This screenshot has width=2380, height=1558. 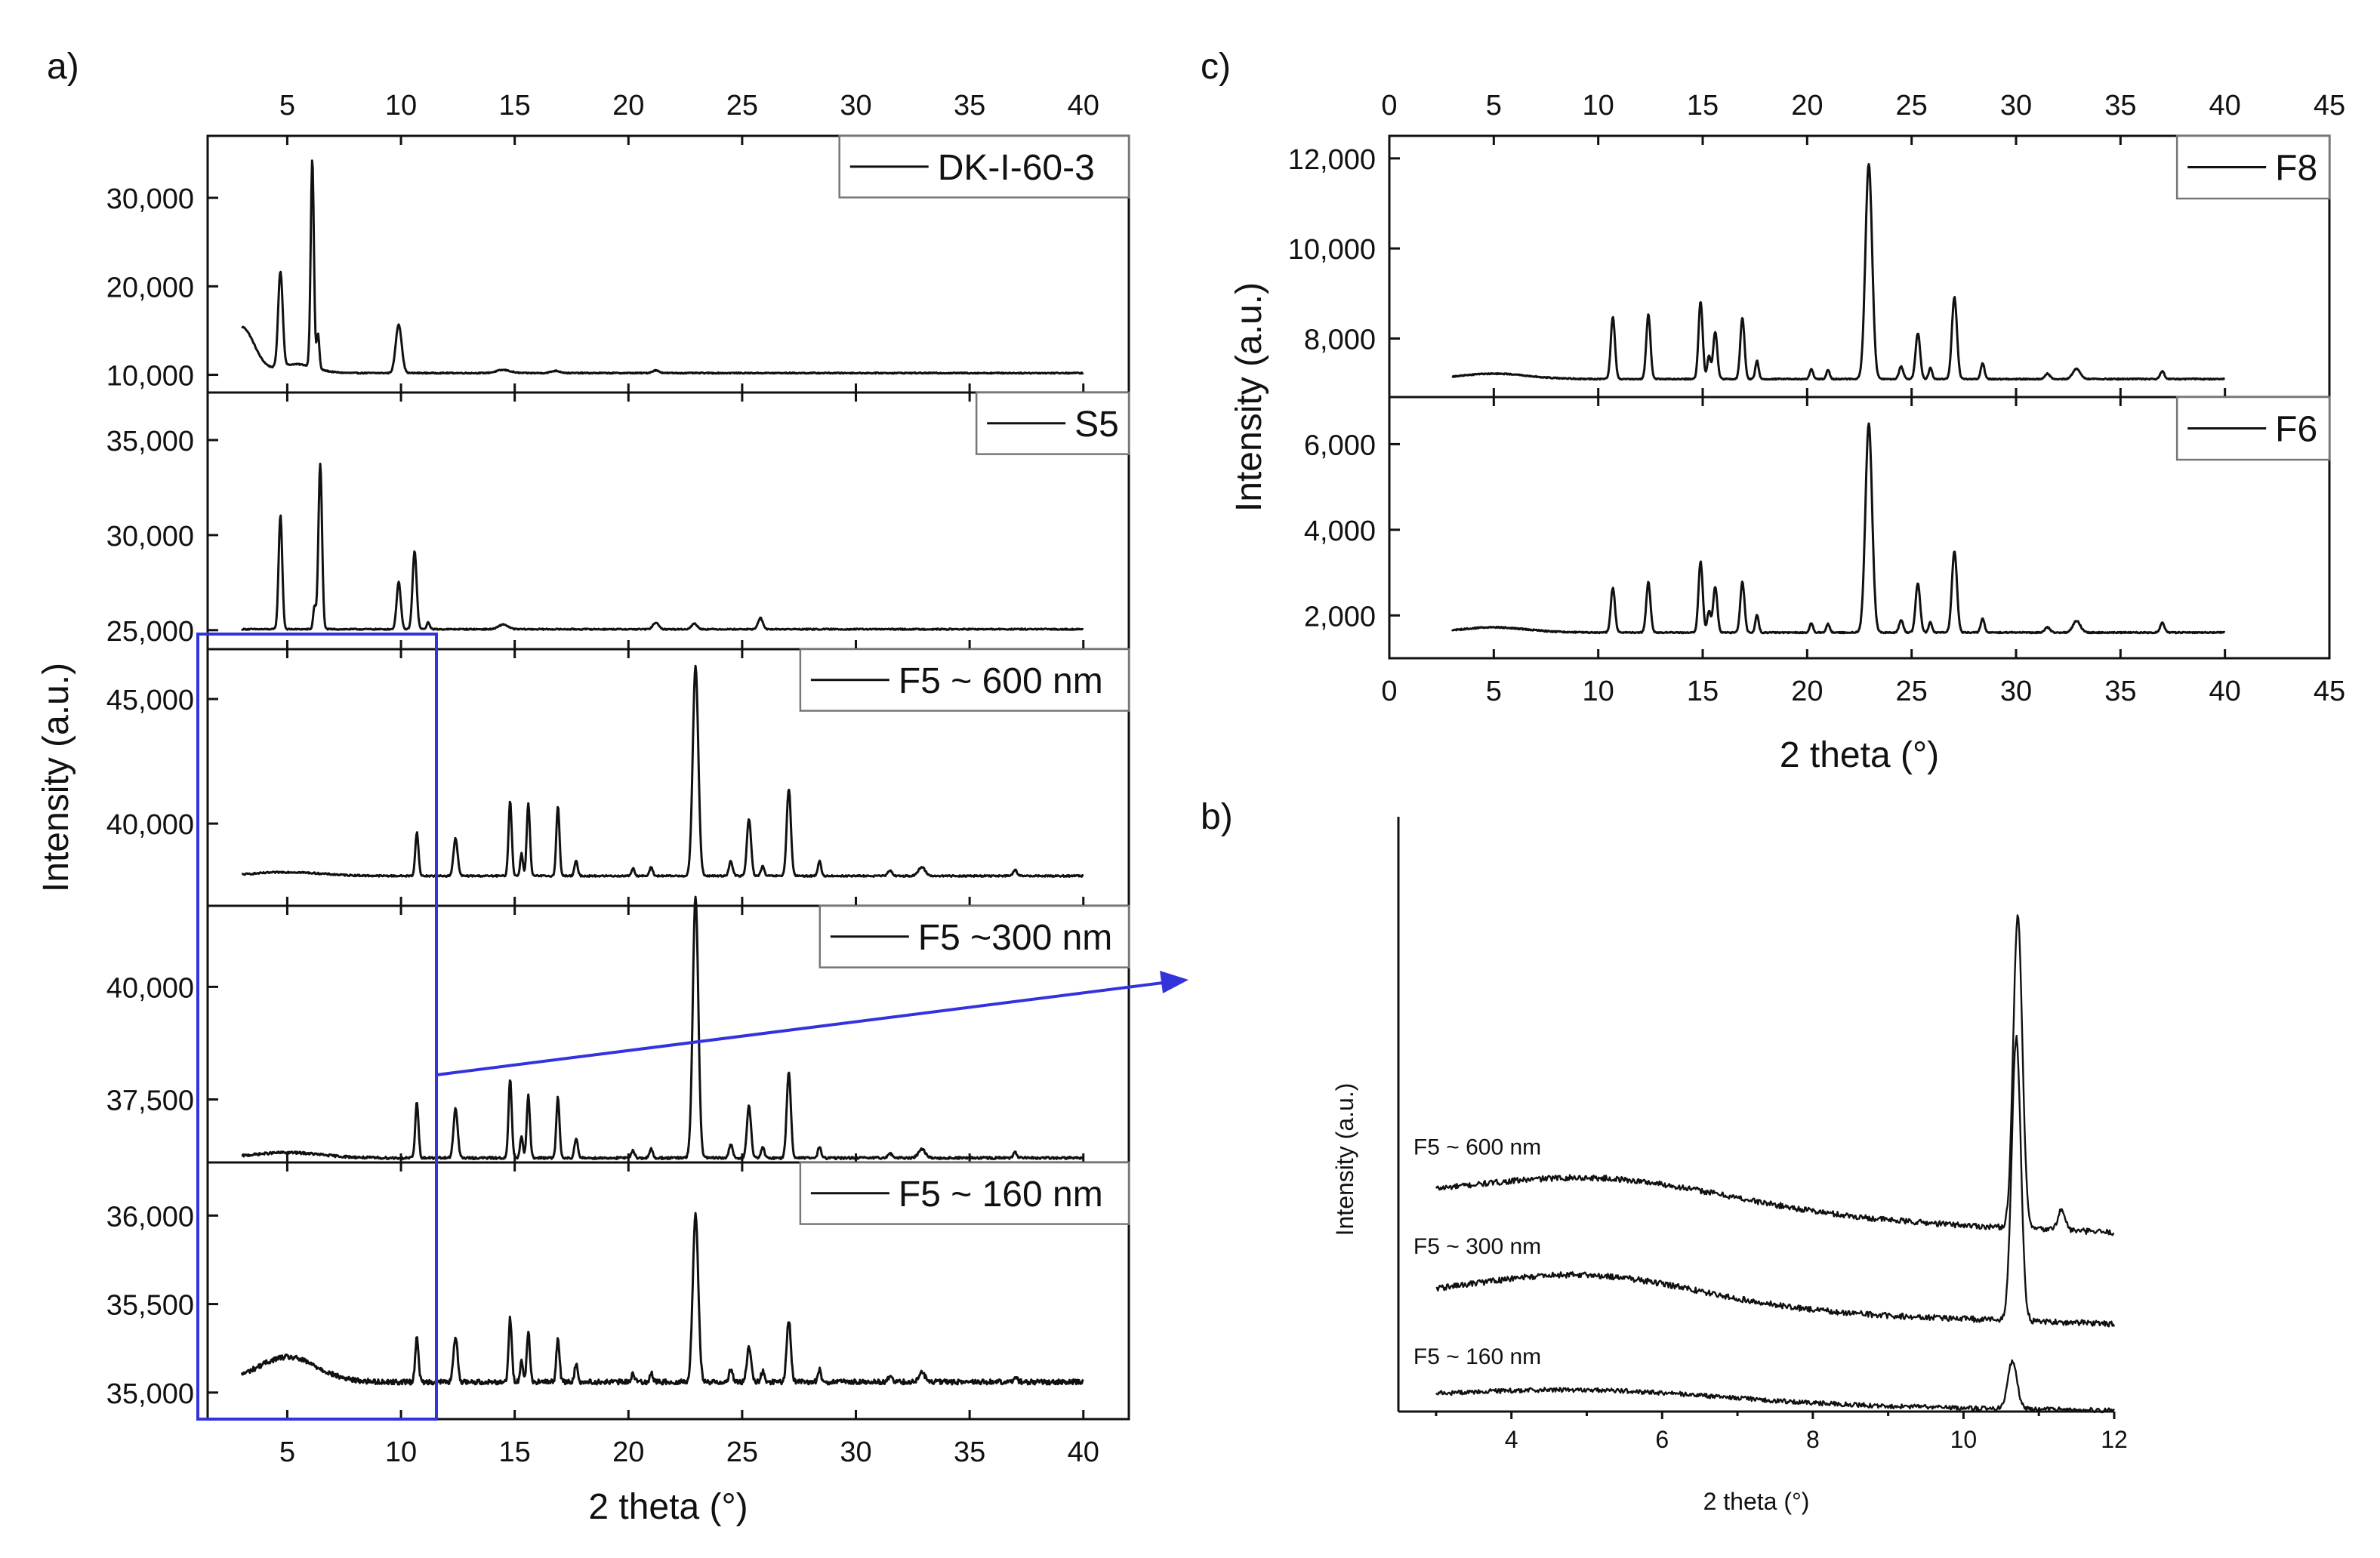 What do you see at coordinates (150, 1306) in the screenshot?
I see `y-tick-label: 35,500` at bounding box center [150, 1306].